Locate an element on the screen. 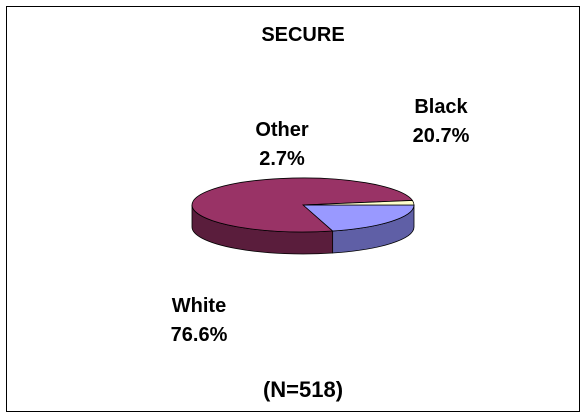  pie-slice-other is located at coordinates (358, 203).